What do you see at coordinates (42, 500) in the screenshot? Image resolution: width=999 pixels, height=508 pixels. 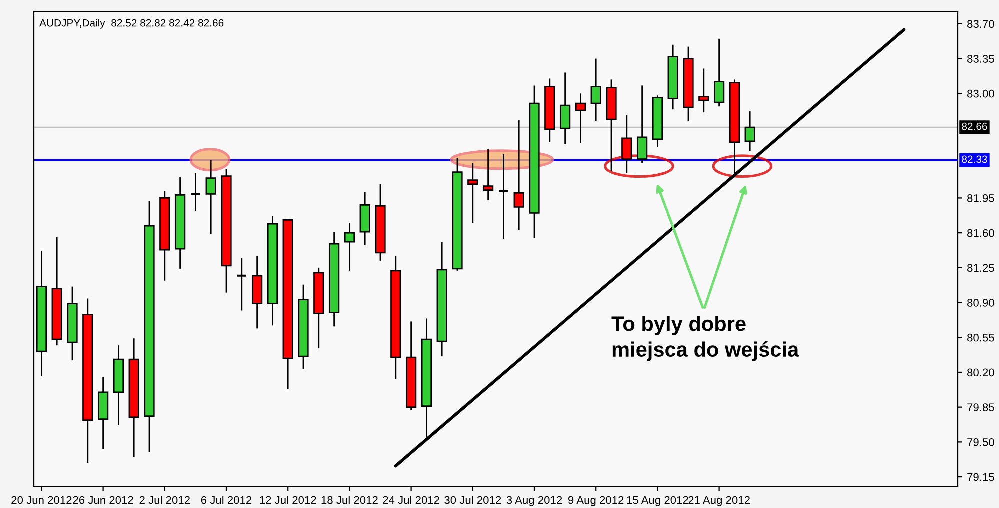 I see `x-tick-label: 20 Jun 2012` at bounding box center [42, 500].